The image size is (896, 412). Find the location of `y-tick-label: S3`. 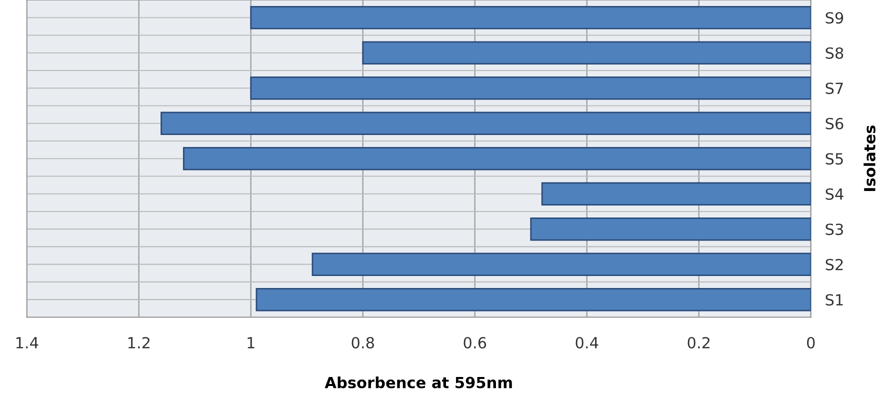

y-tick-label: S3 is located at coordinates (834, 230).